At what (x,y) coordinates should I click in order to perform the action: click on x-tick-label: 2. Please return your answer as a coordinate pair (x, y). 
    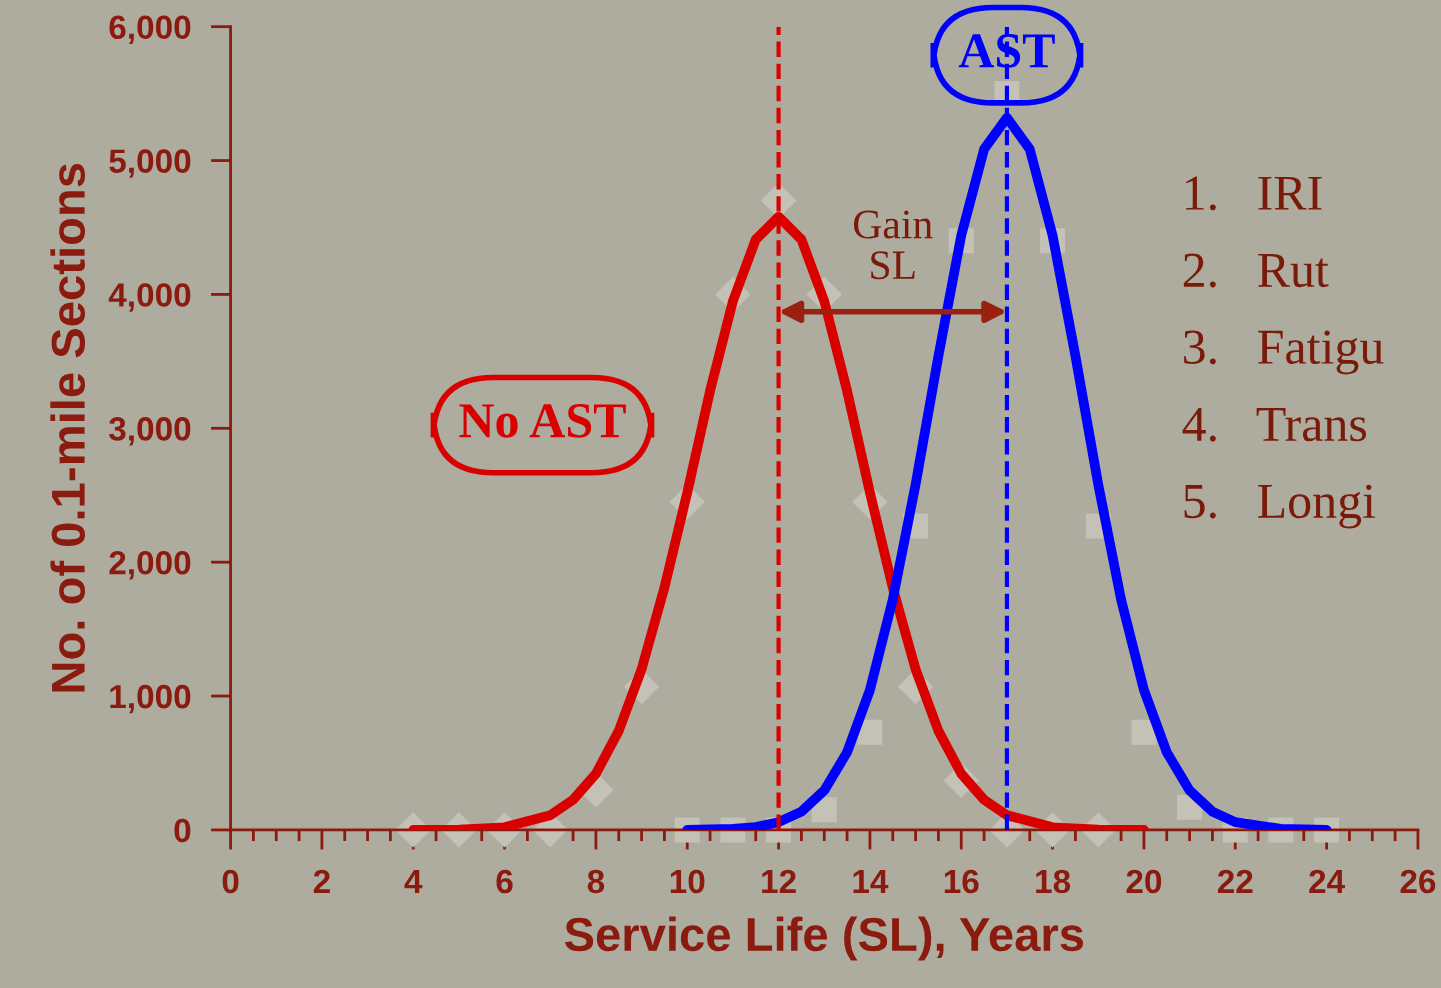
    Looking at the image, I should click on (321, 881).